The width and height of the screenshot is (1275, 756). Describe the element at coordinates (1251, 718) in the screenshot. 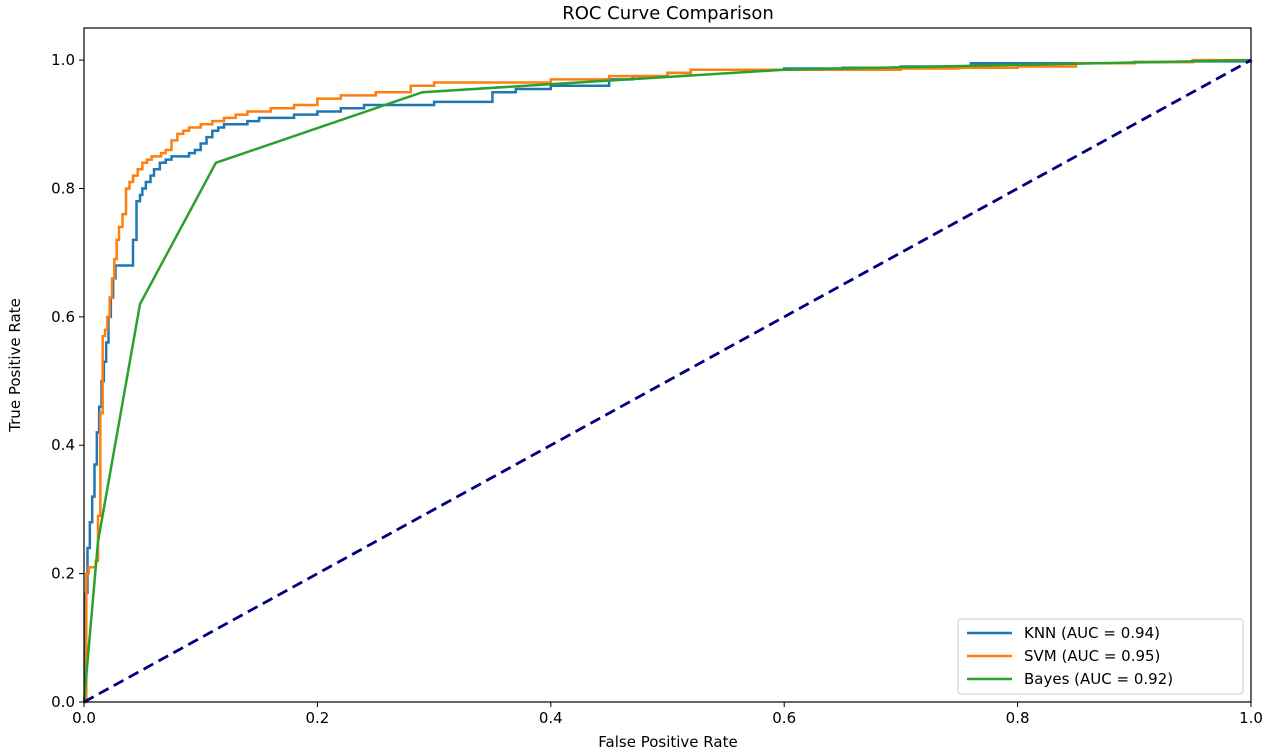

I see `x-tick-label: 1.0` at that location.